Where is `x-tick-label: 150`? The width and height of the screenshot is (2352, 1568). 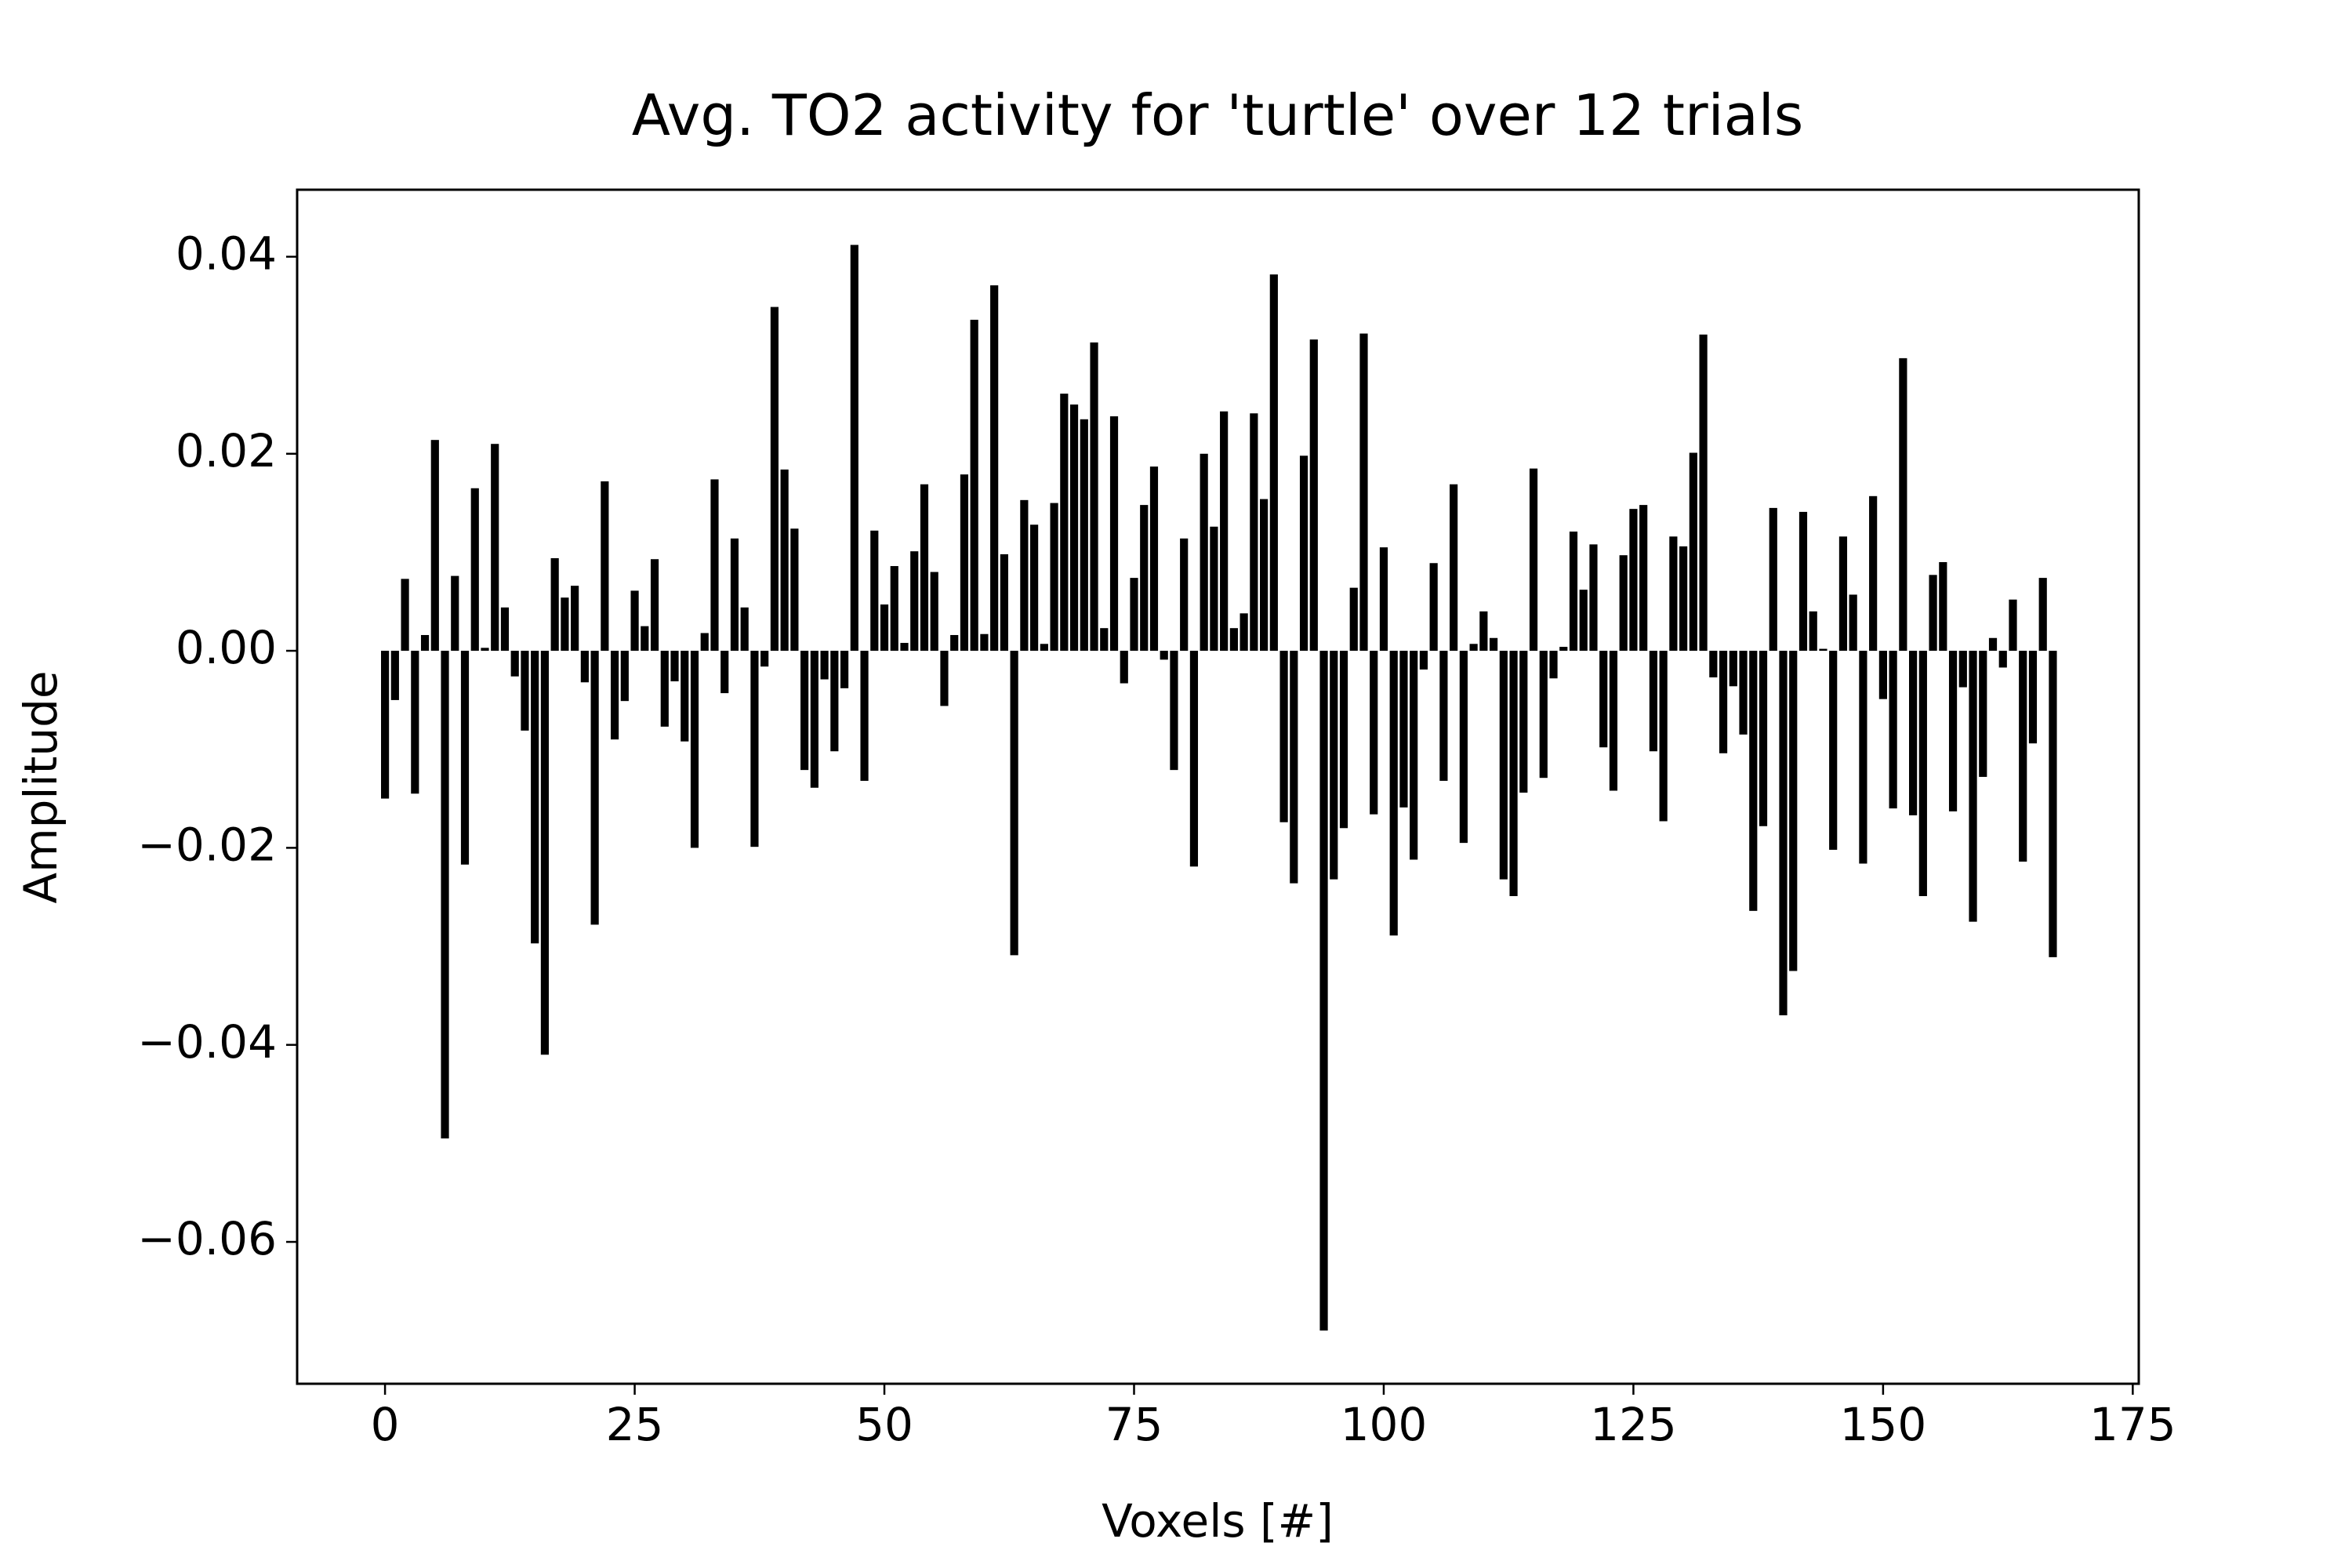
x-tick-label: 150 is located at coordinates (1884, 1424).